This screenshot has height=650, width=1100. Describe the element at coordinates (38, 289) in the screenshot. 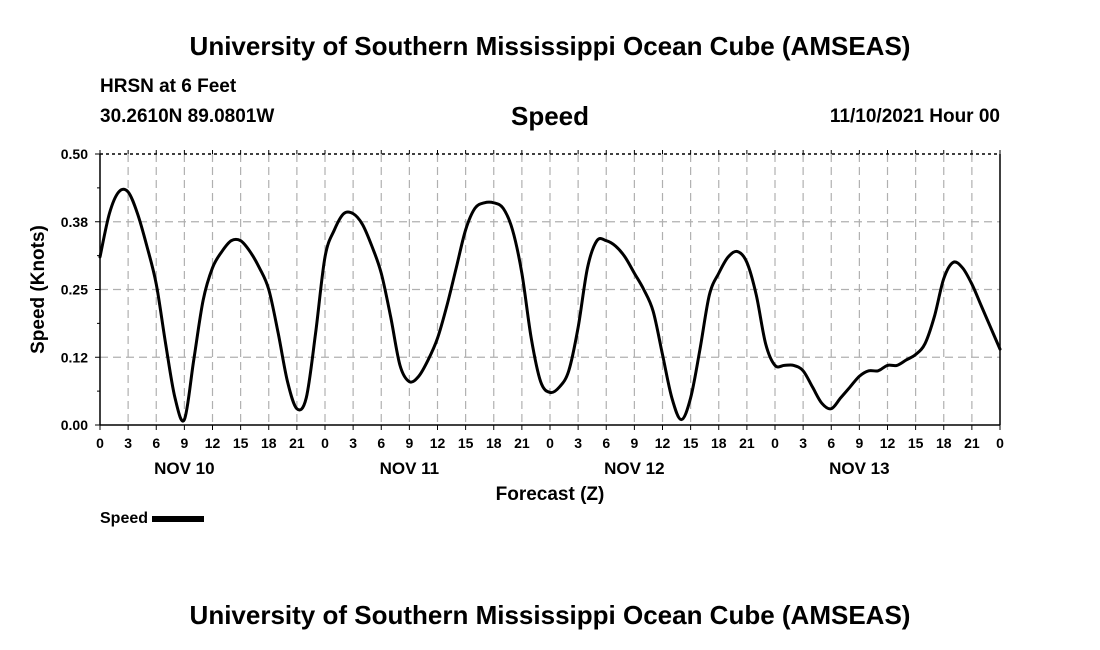

I see `y-axis-title: Speed (Knots)` at that location.